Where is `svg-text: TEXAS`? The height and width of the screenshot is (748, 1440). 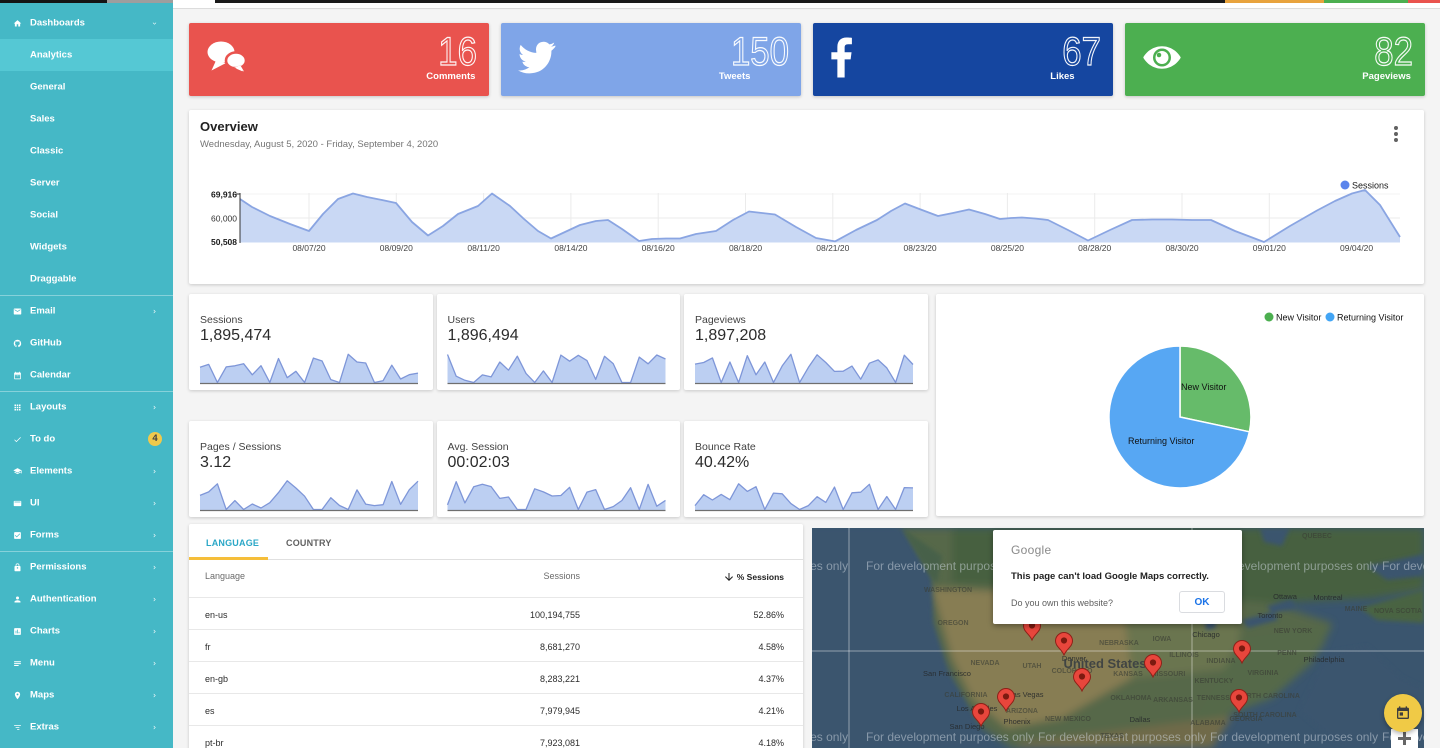 svg-text: TEXAS is located at coordinates (1112, 736).